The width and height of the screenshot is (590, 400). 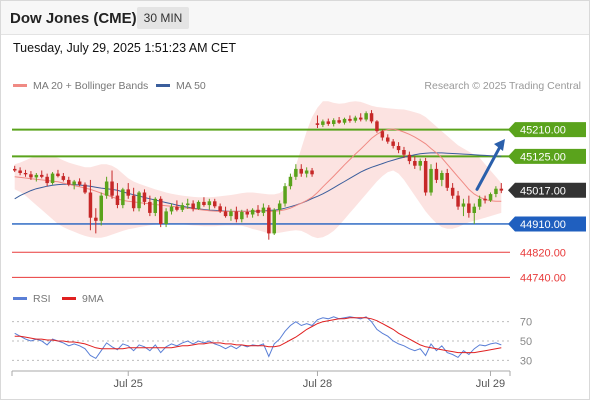 What do you see at coordinates (295, 18) in the screenshot?
I see `header-bar` at bounding box center [295, 18].